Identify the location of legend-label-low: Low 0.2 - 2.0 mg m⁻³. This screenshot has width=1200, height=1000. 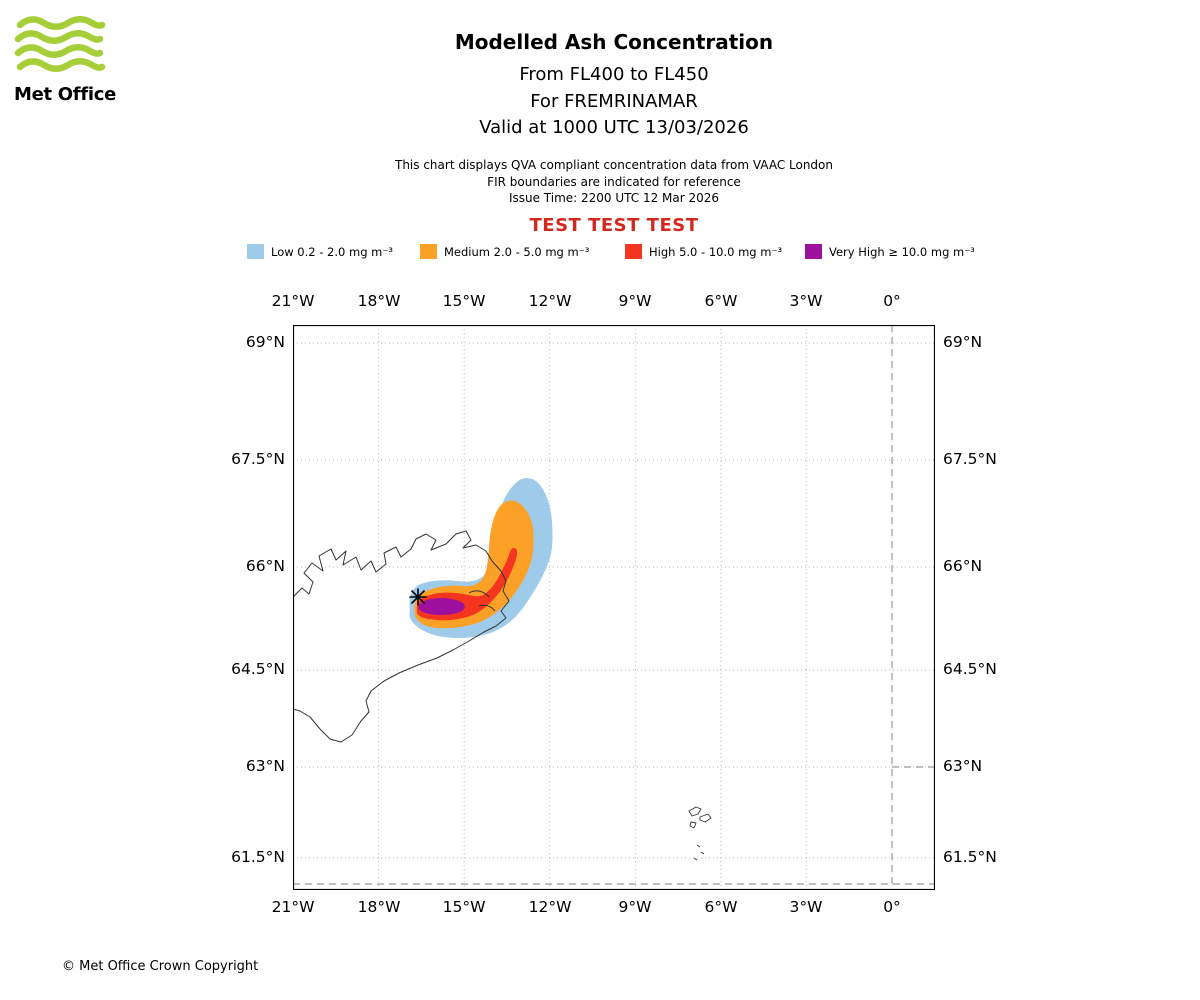
(332, 251).